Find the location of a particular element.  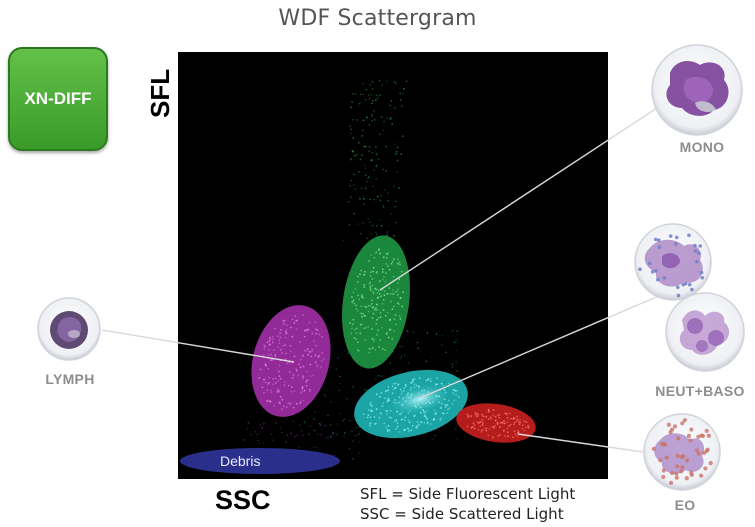

neut-leader-line is located at coordinates (544, 345).